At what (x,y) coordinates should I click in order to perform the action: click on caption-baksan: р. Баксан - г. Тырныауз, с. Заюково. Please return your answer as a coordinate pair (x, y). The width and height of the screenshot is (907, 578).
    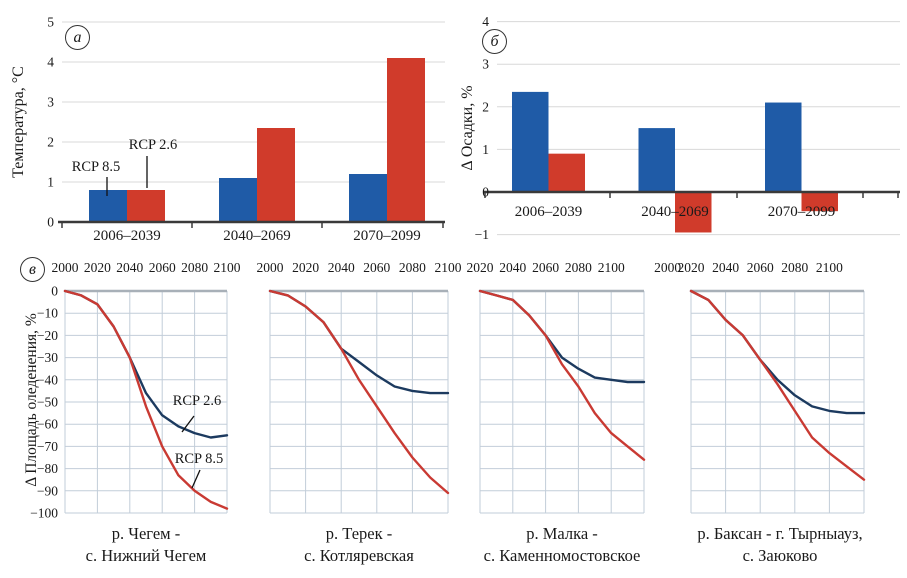
    Looking at the image, I should click on (780, 545).